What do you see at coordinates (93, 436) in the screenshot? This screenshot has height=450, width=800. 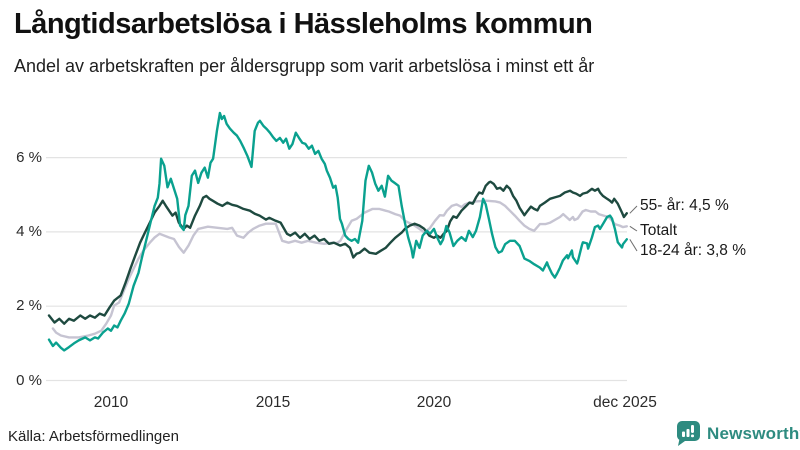 I see `source-credit: Källa: Arbetsförmedlingen` at bounding box center [93, 436].